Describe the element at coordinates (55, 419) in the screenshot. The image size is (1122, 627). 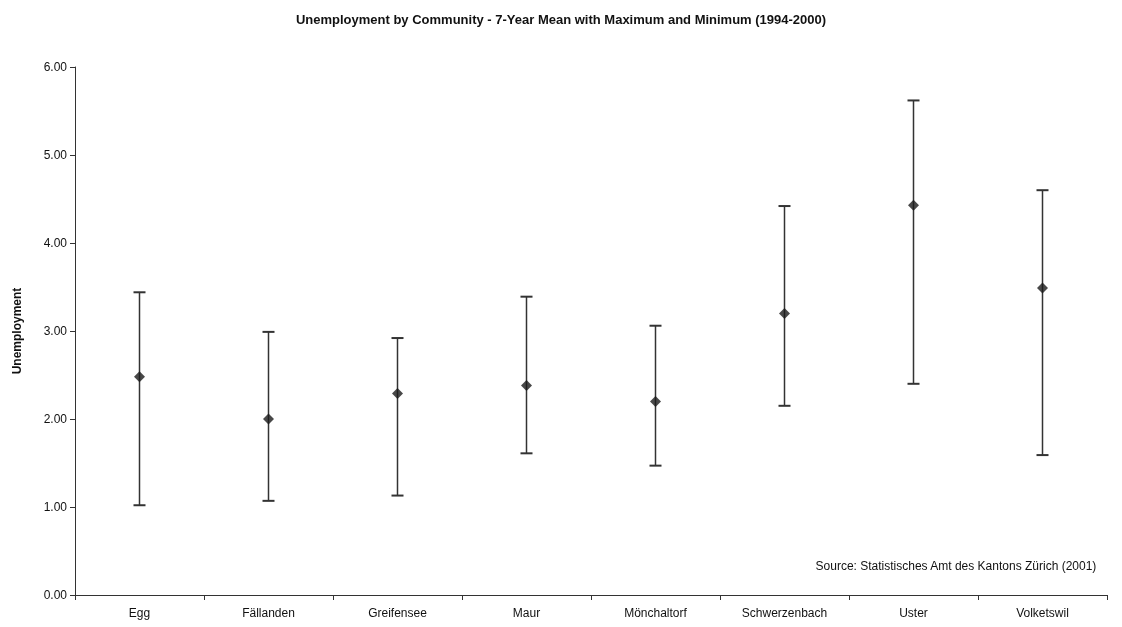
I see `y-tick-label: 2.00` at that location.